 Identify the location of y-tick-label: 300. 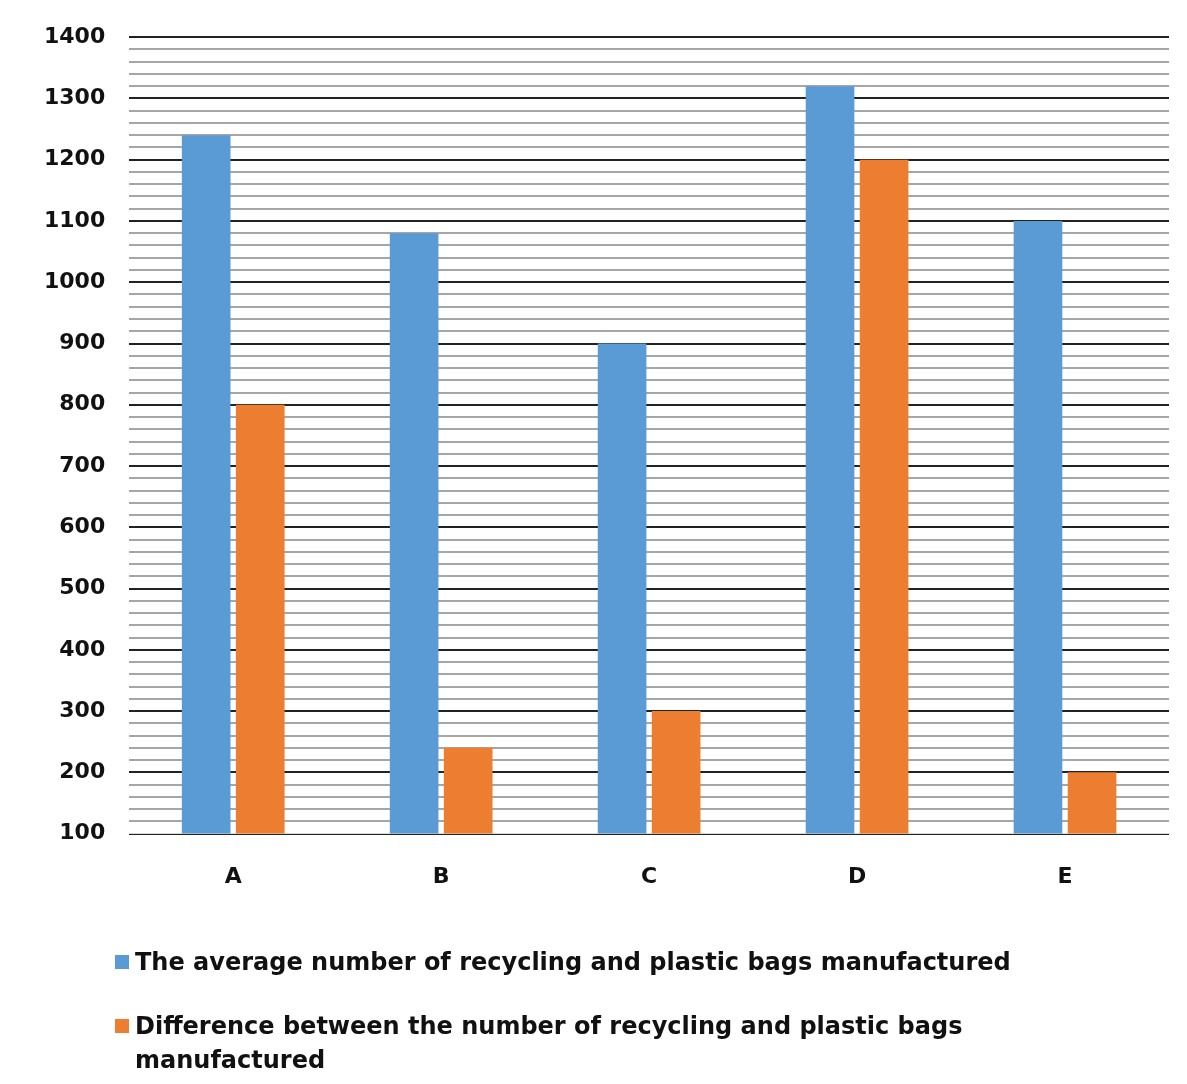
(82, 709).